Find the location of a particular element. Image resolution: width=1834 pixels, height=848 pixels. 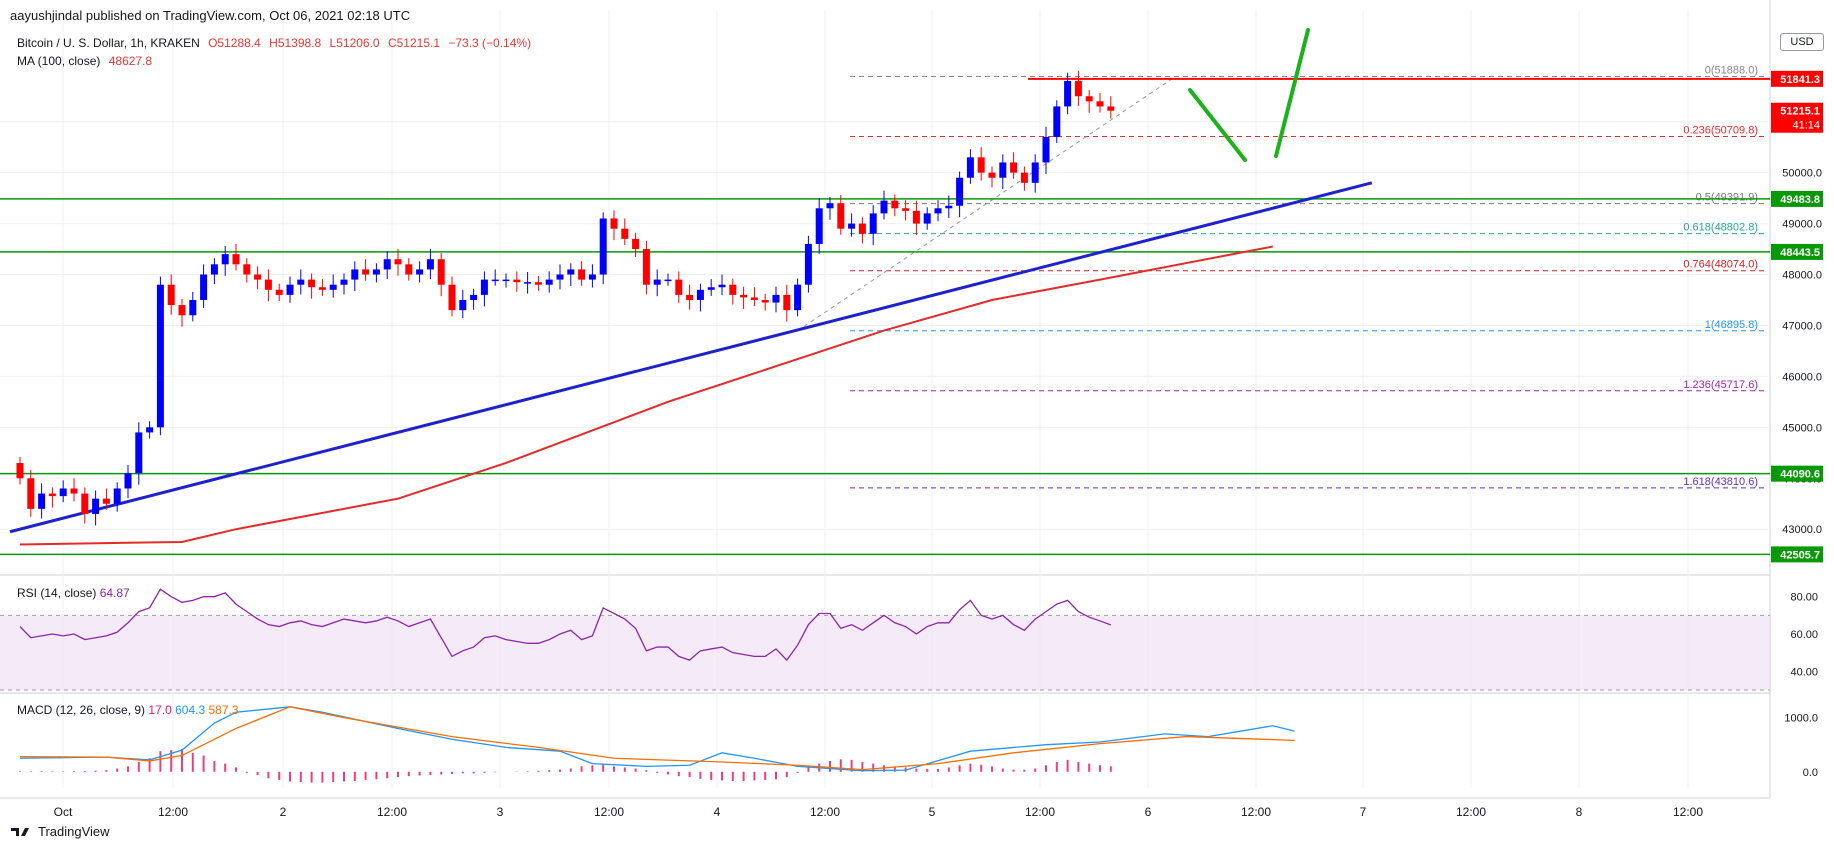

ma-legend: MA (100, close) 48627.8 is located at coordinates (87, 61).